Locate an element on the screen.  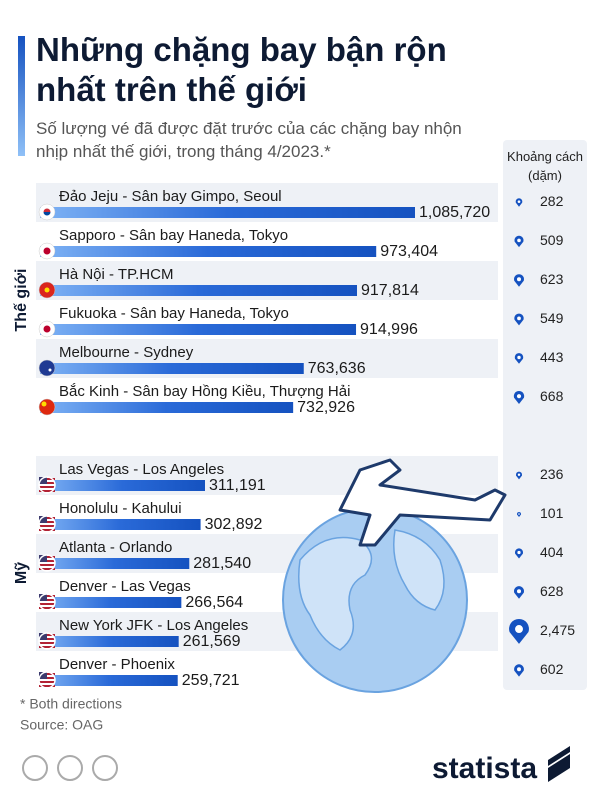
value-label: 302,892 is located at coordinates (234, 524).